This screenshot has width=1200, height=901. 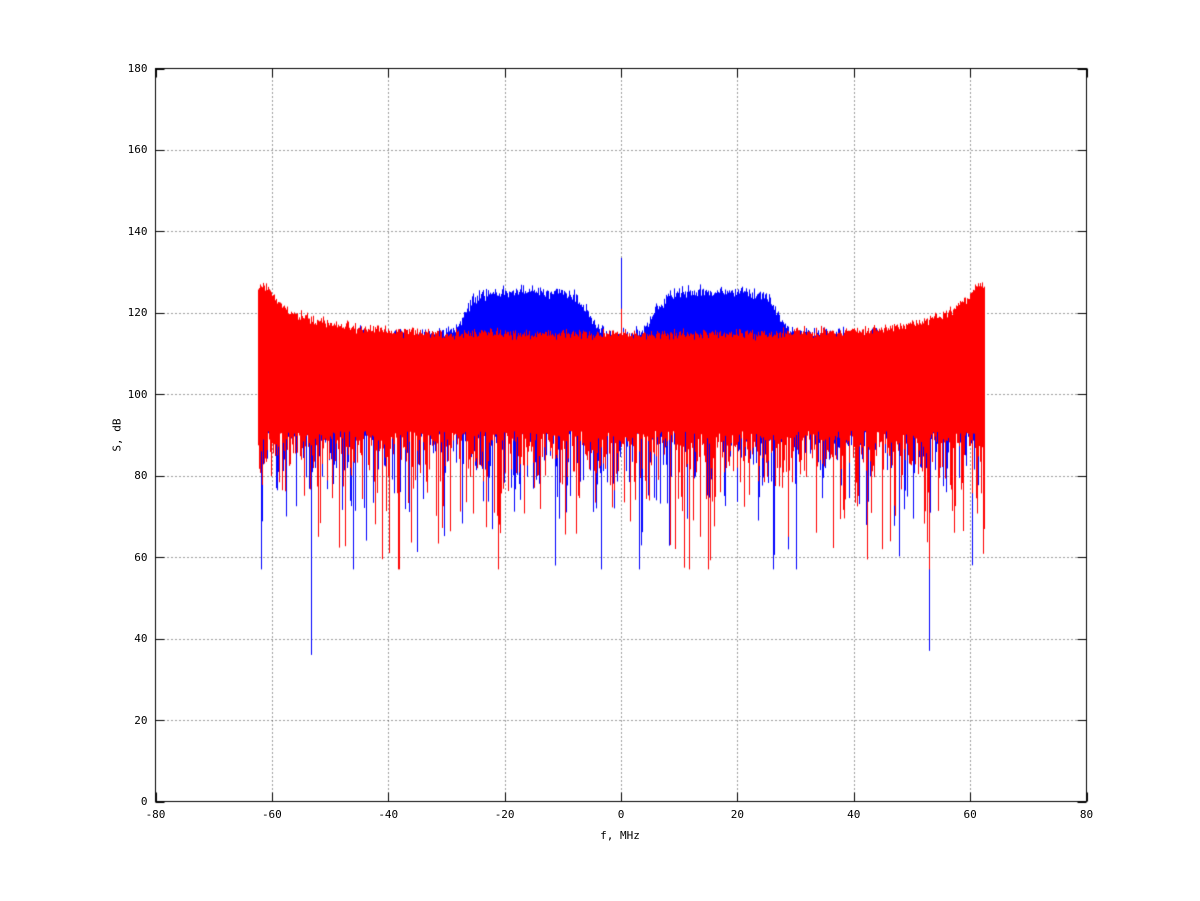 I want to click on x-tick-label: 80, so click(x=1086, y=814).